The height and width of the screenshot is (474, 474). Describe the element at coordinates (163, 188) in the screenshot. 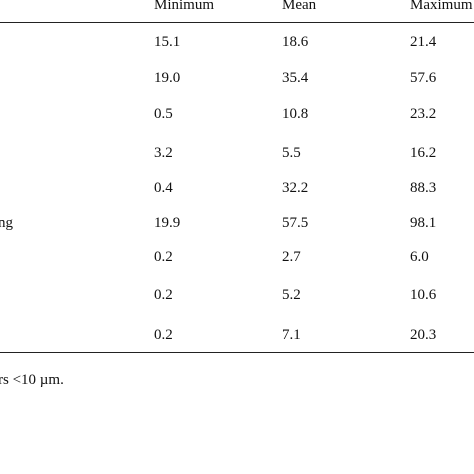

I see `table-cell: 0.4` at that location.